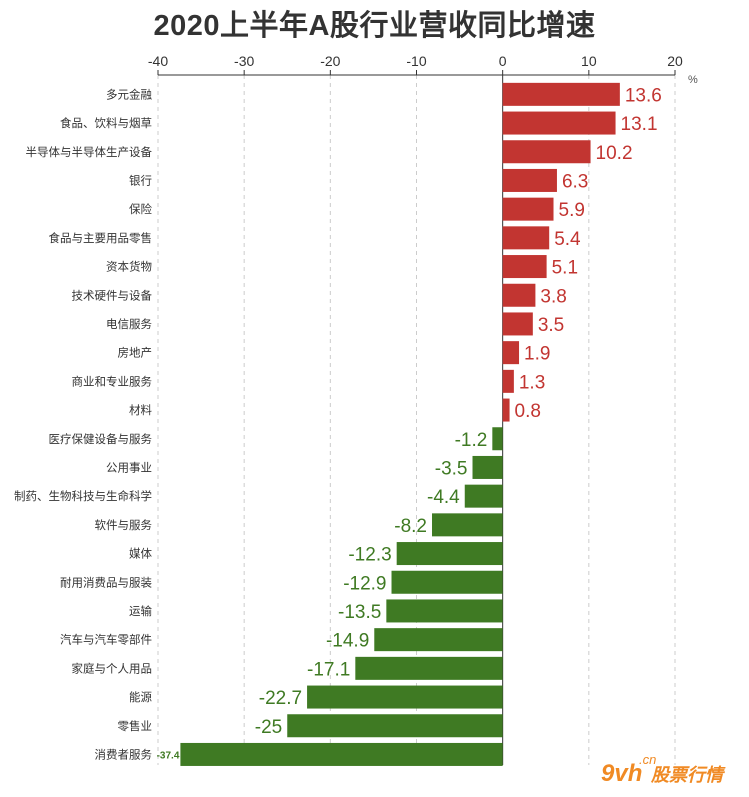 The image size is (749, 797). What do you see at coordinates (553, 296) in the screenshot?
I see `value-label: 3.8` at bounding box center [553, 296].